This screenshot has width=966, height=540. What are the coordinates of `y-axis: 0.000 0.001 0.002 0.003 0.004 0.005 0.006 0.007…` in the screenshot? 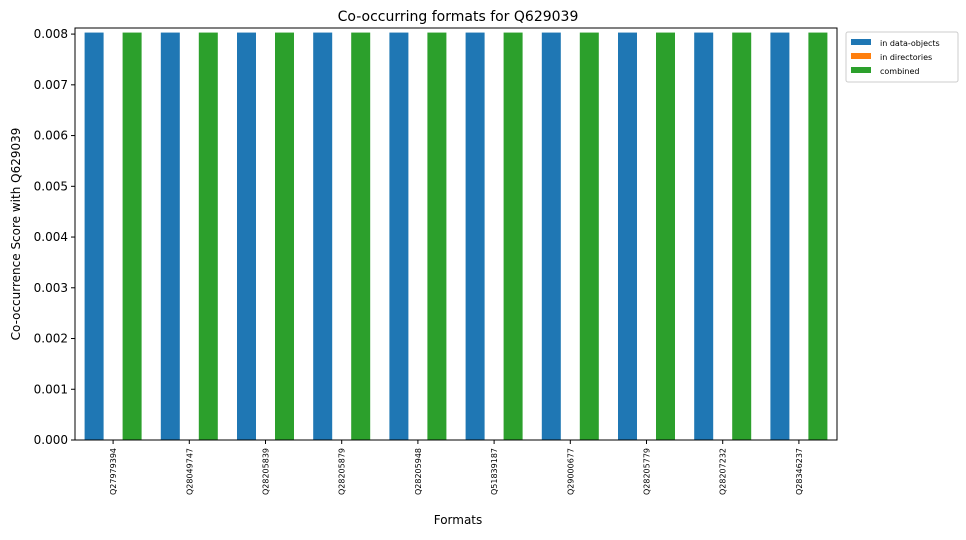 It's located at (54, 237).